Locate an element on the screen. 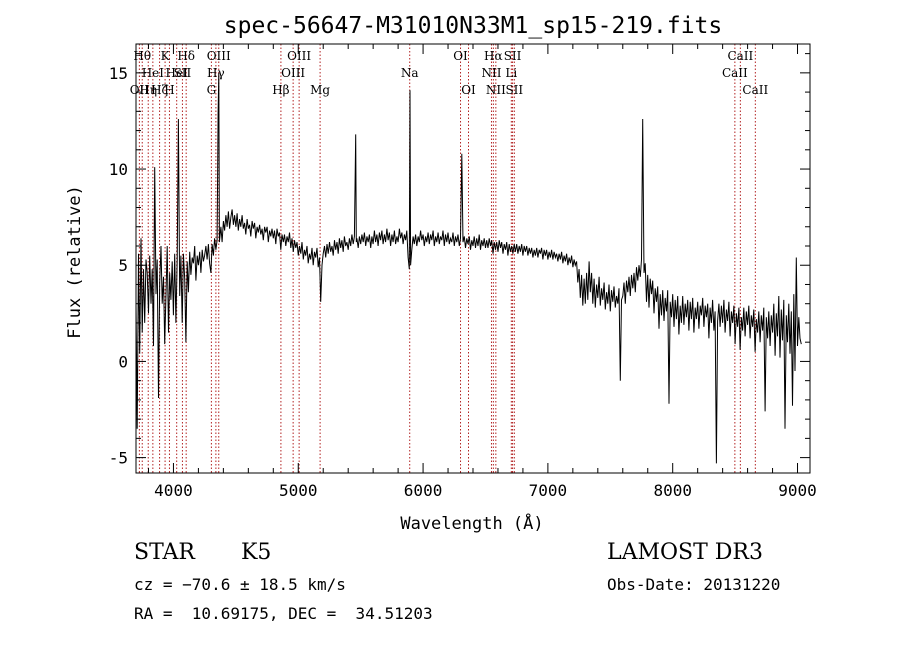  y-axis-label: Flux (relative) is located at coordinates (75, 262).